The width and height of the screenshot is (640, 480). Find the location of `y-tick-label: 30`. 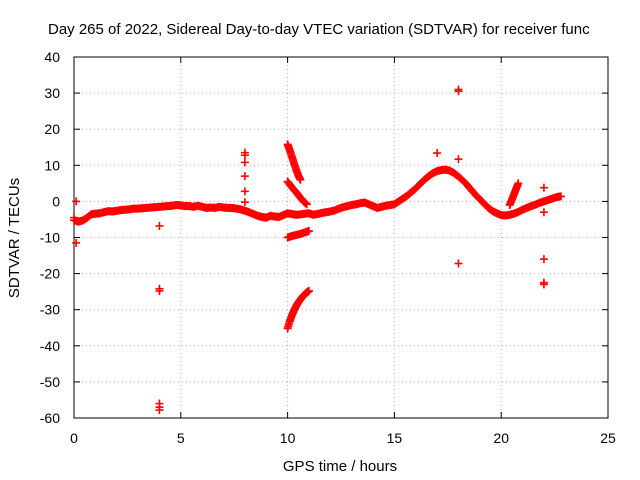

y-tick-label: 30 is located at coordinates (52, 93).